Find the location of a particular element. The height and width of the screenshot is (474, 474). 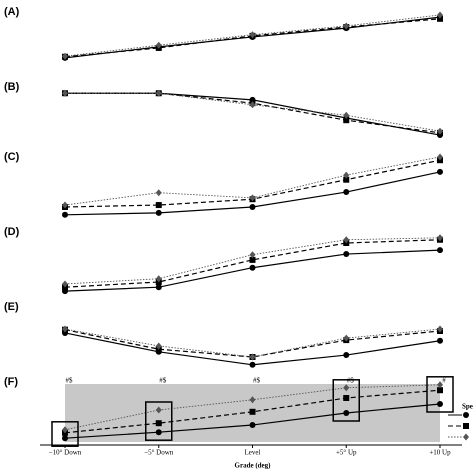

panel-label: (B) is located at coordinates (12, 87).